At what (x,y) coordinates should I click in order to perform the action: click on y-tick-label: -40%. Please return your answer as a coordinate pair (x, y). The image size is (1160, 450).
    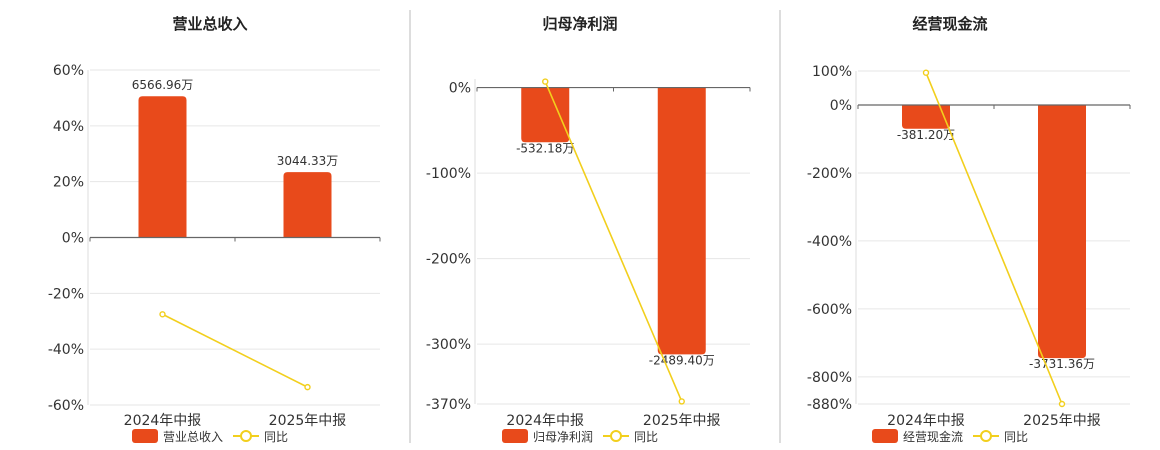
    Looking at the image, I should click on (66, 350).